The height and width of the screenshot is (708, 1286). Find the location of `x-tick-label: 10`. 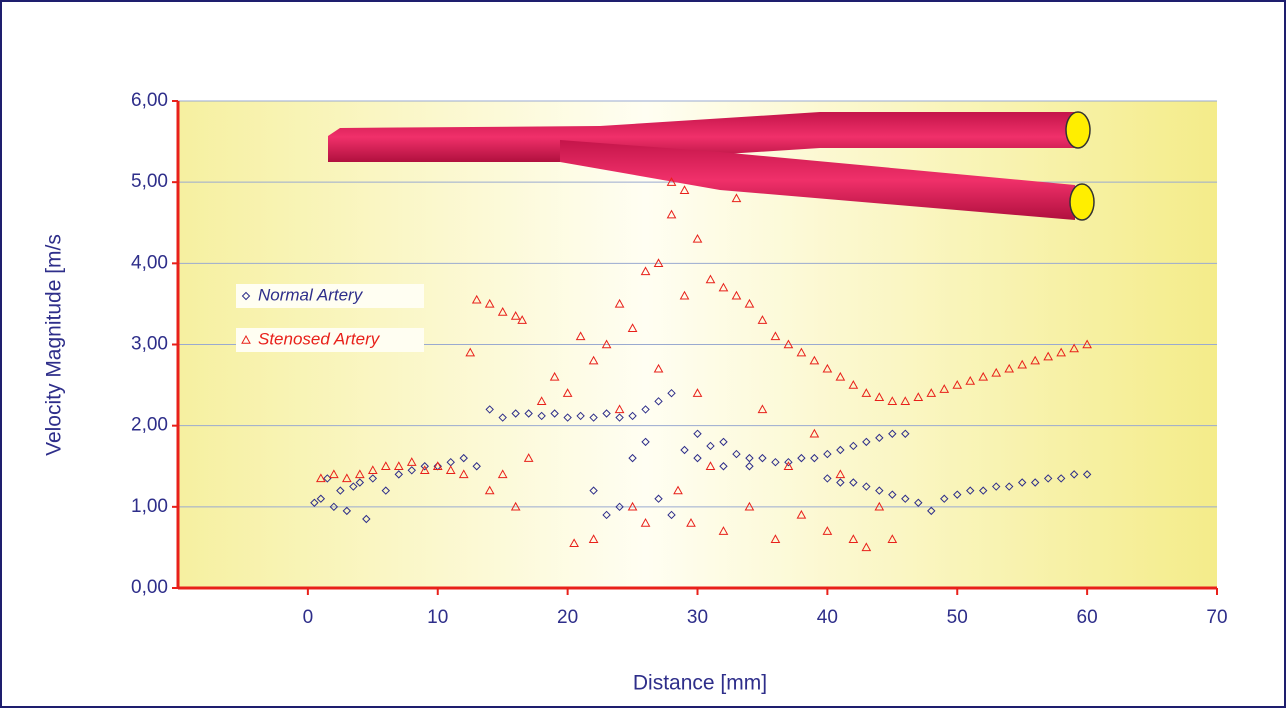

x-tick-label: 10 is located at coordinates (437, 617).